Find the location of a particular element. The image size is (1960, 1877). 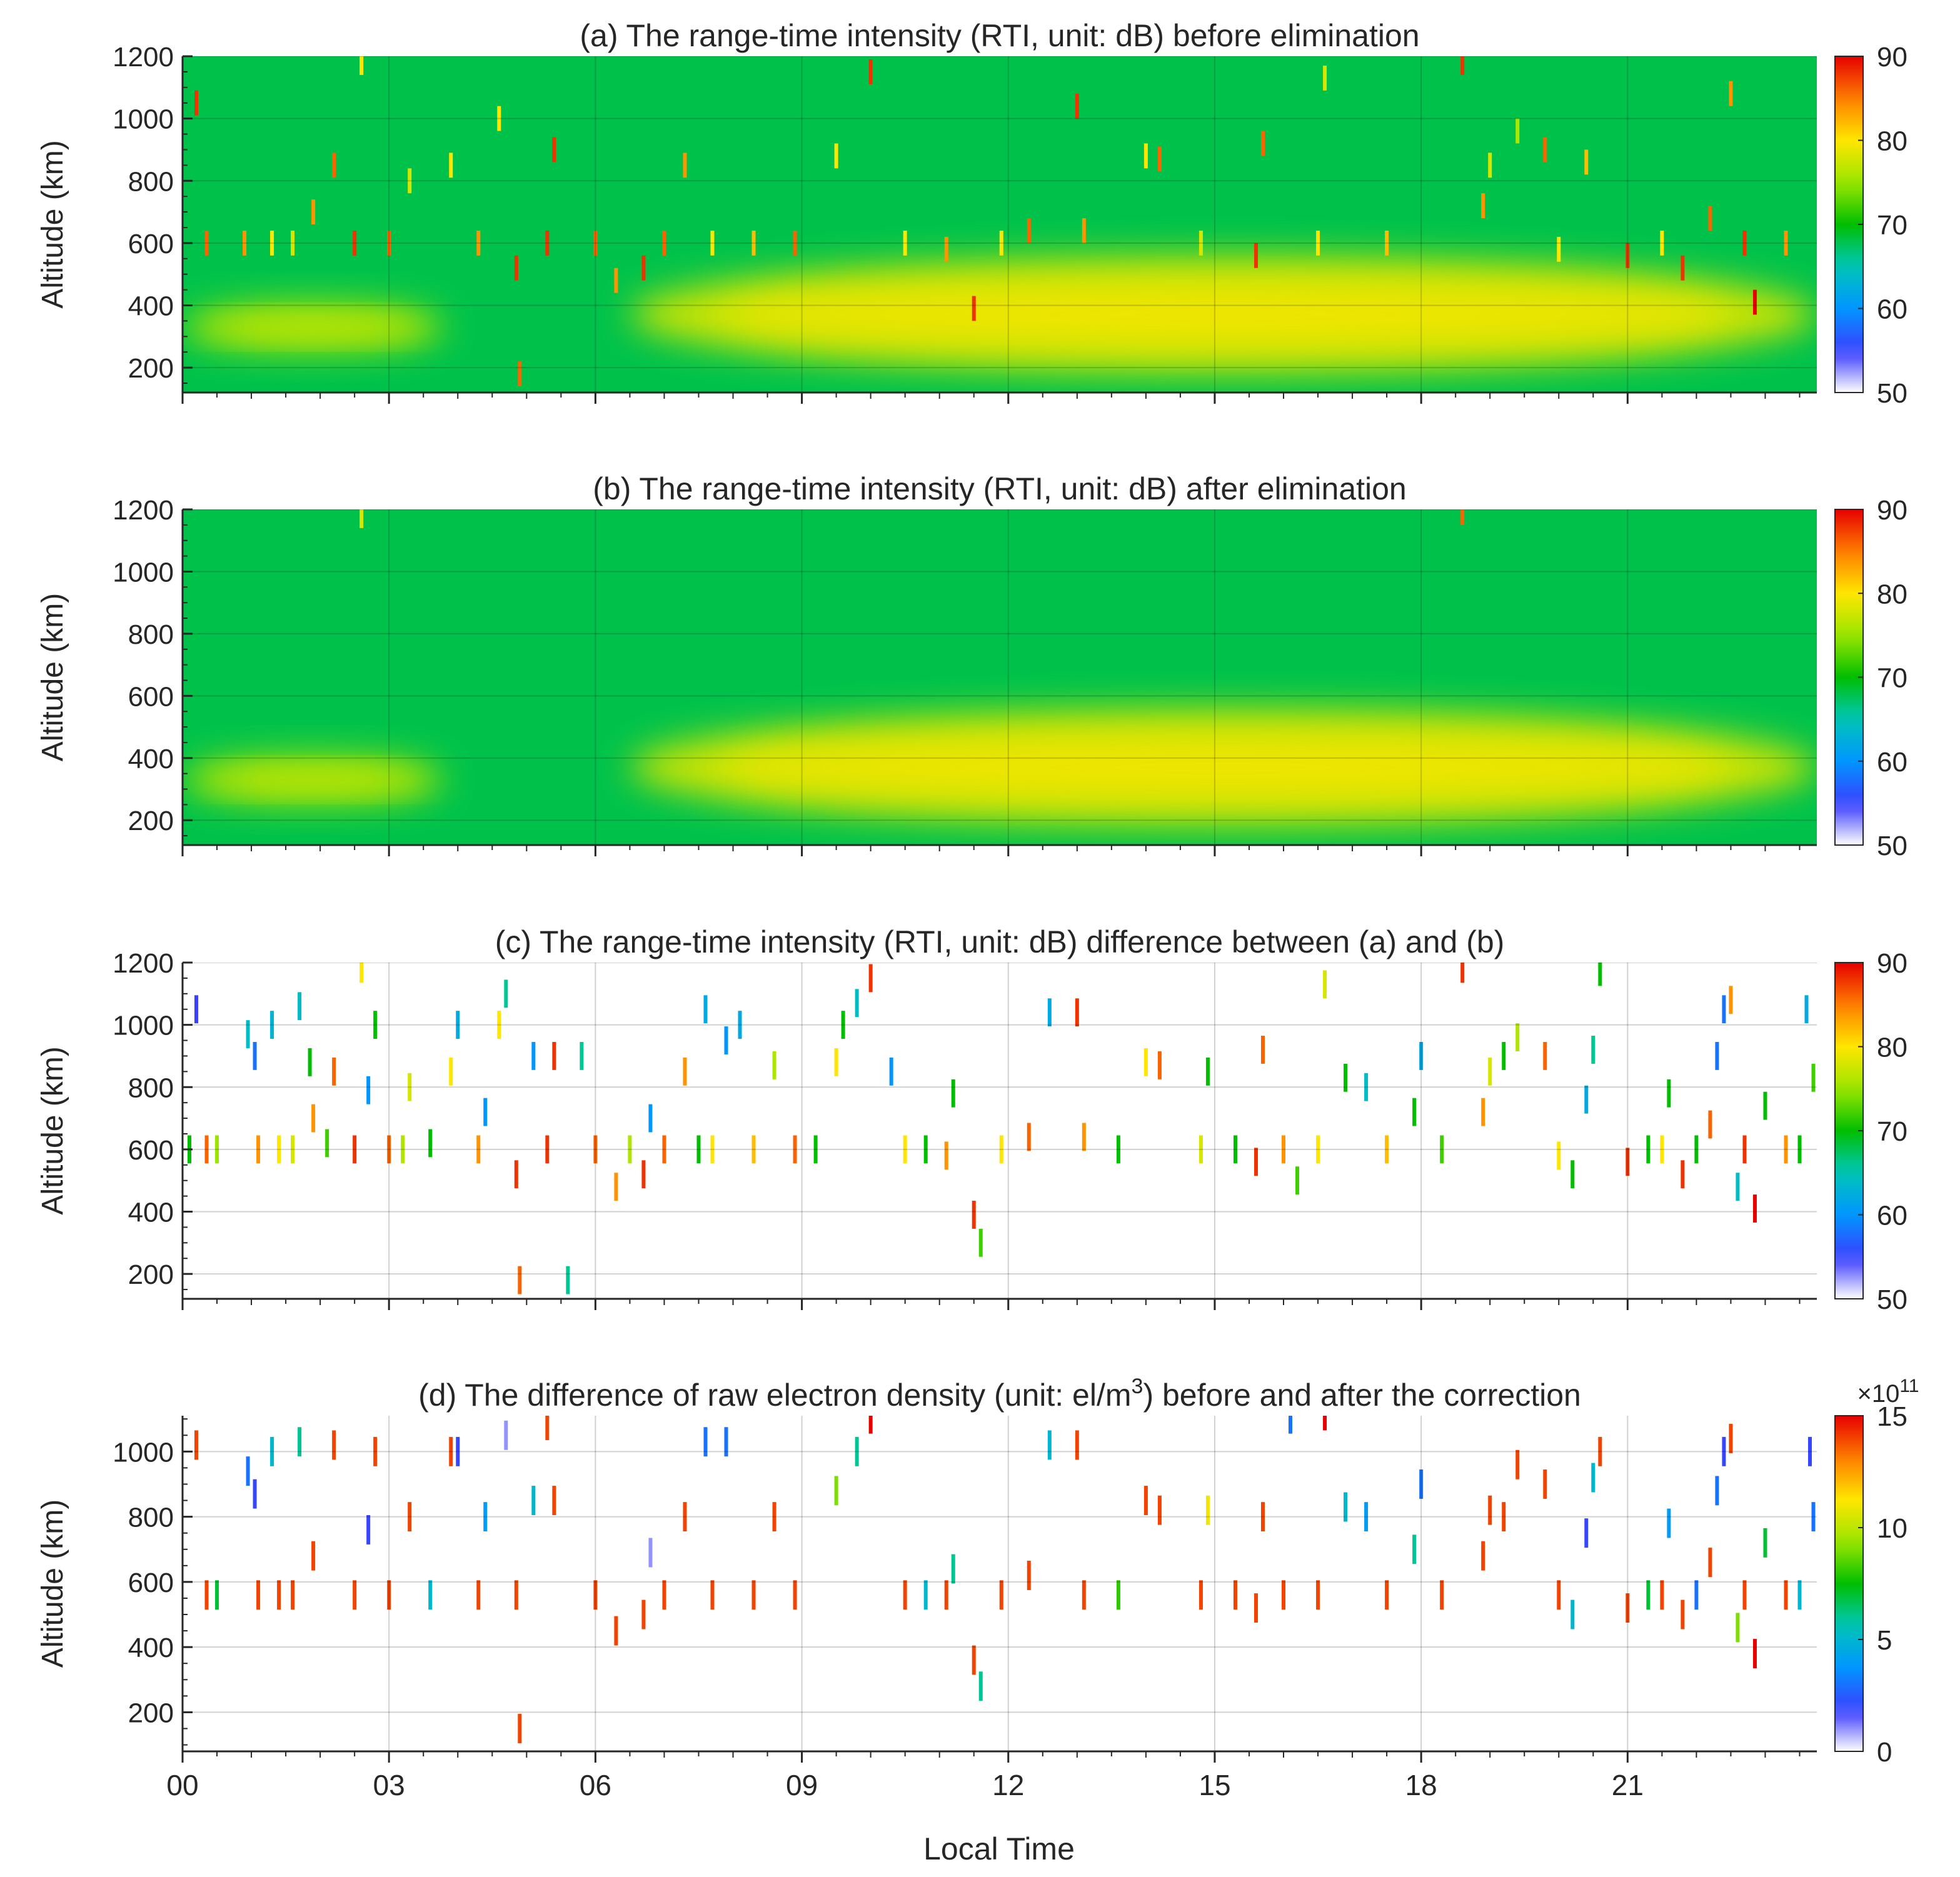

x-tick-label: 21 is located at coordinates (1628, 1785).